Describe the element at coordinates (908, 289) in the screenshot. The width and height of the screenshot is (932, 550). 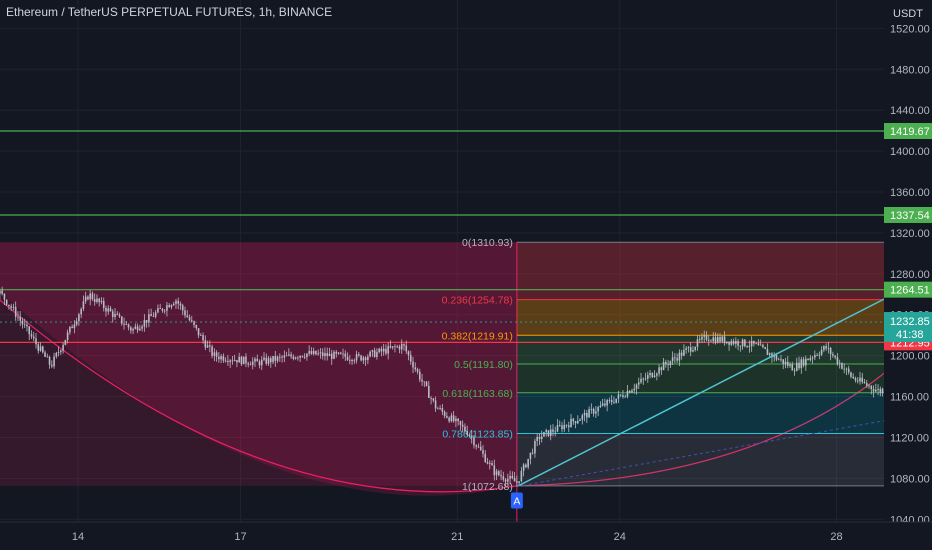
I see `level-tag-1264.51` at that location.